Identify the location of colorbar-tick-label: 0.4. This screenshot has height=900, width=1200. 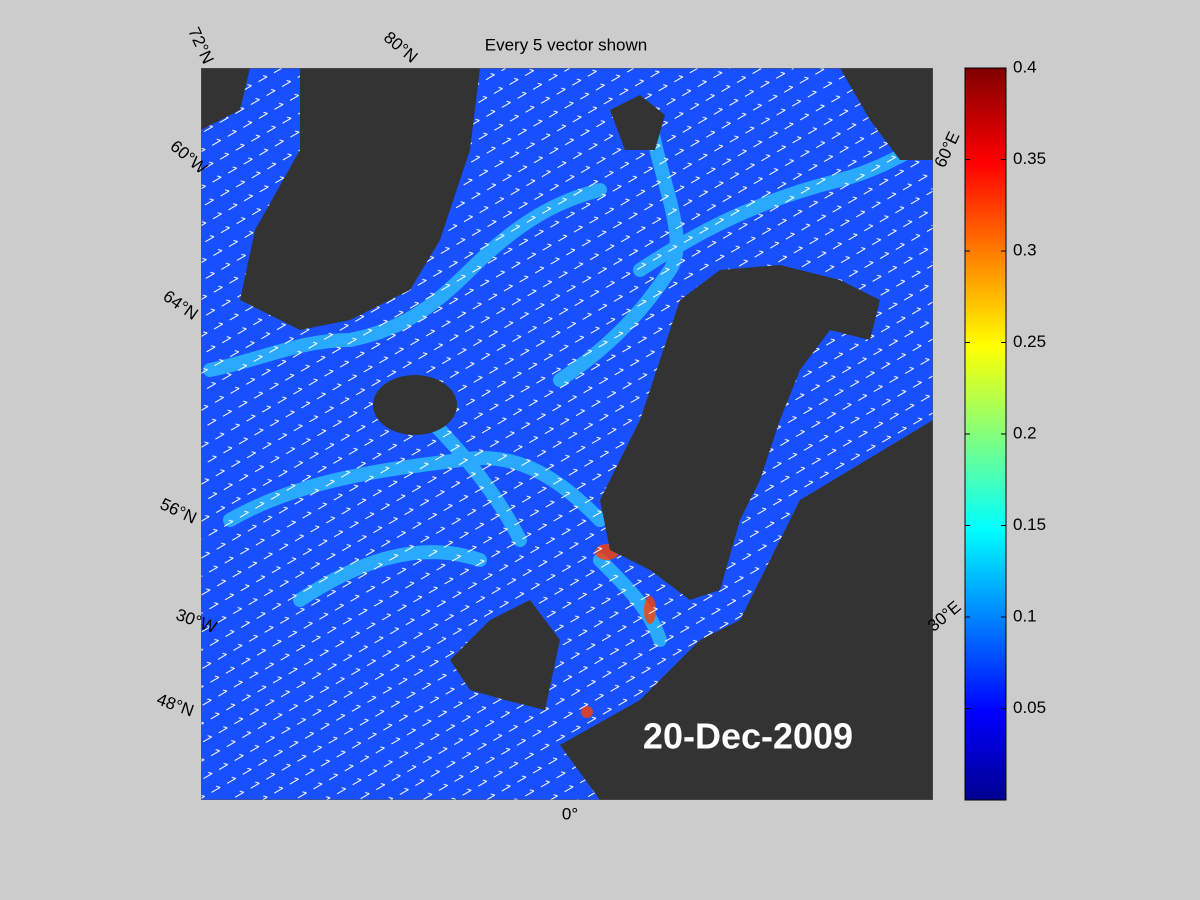
(1025, 66).